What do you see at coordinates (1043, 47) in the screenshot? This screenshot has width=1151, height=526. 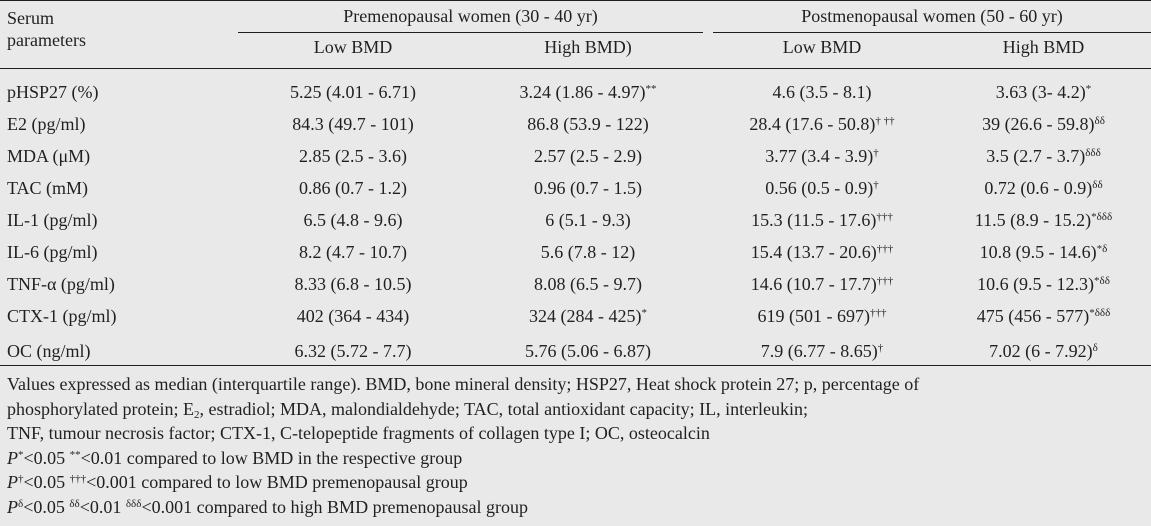 I see `subheader-post-high-bmd: High BMD` at bounding box center [1043, 47].